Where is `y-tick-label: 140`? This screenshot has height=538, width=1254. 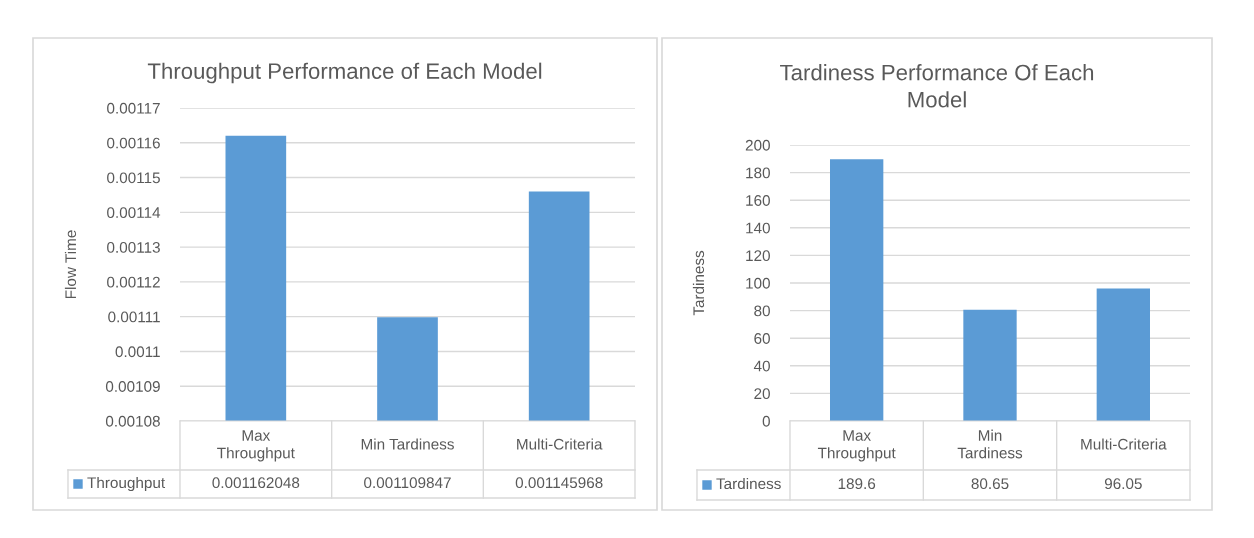 y-tick-label: 140 is located at coordinates (758, 228).